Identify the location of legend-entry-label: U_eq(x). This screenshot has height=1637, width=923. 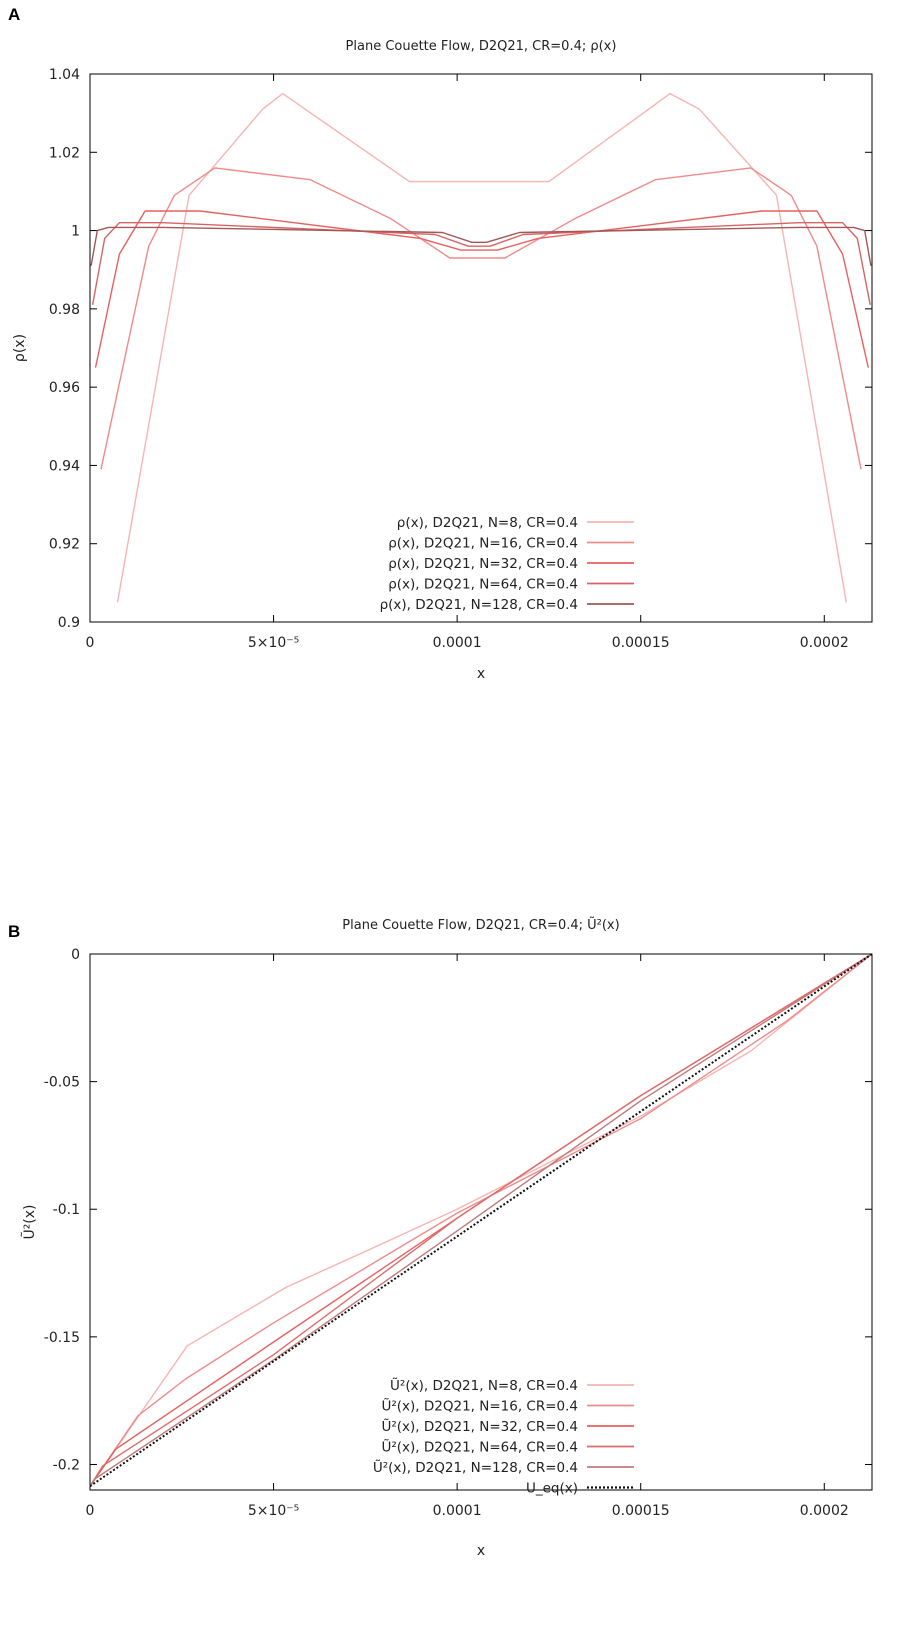
(552, 1489).